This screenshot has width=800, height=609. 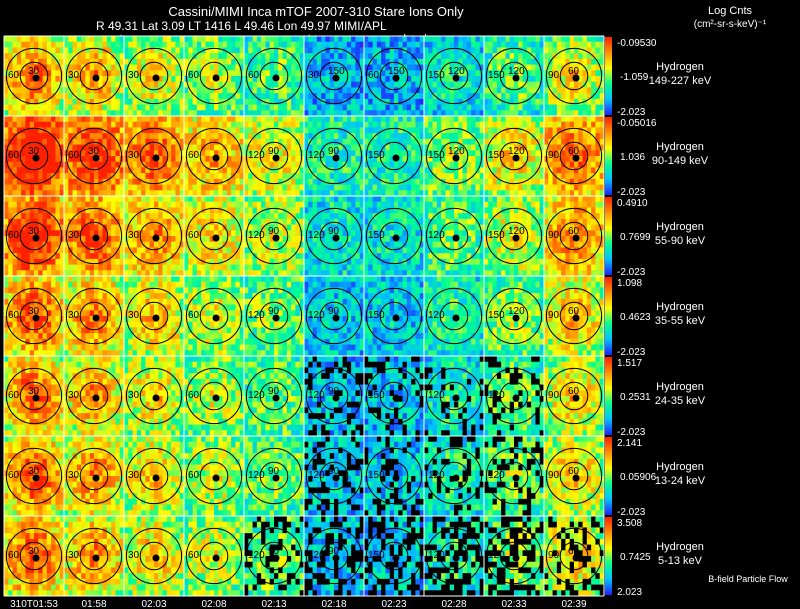 I want to click on saturn-marker, so click(x=456, y=158).